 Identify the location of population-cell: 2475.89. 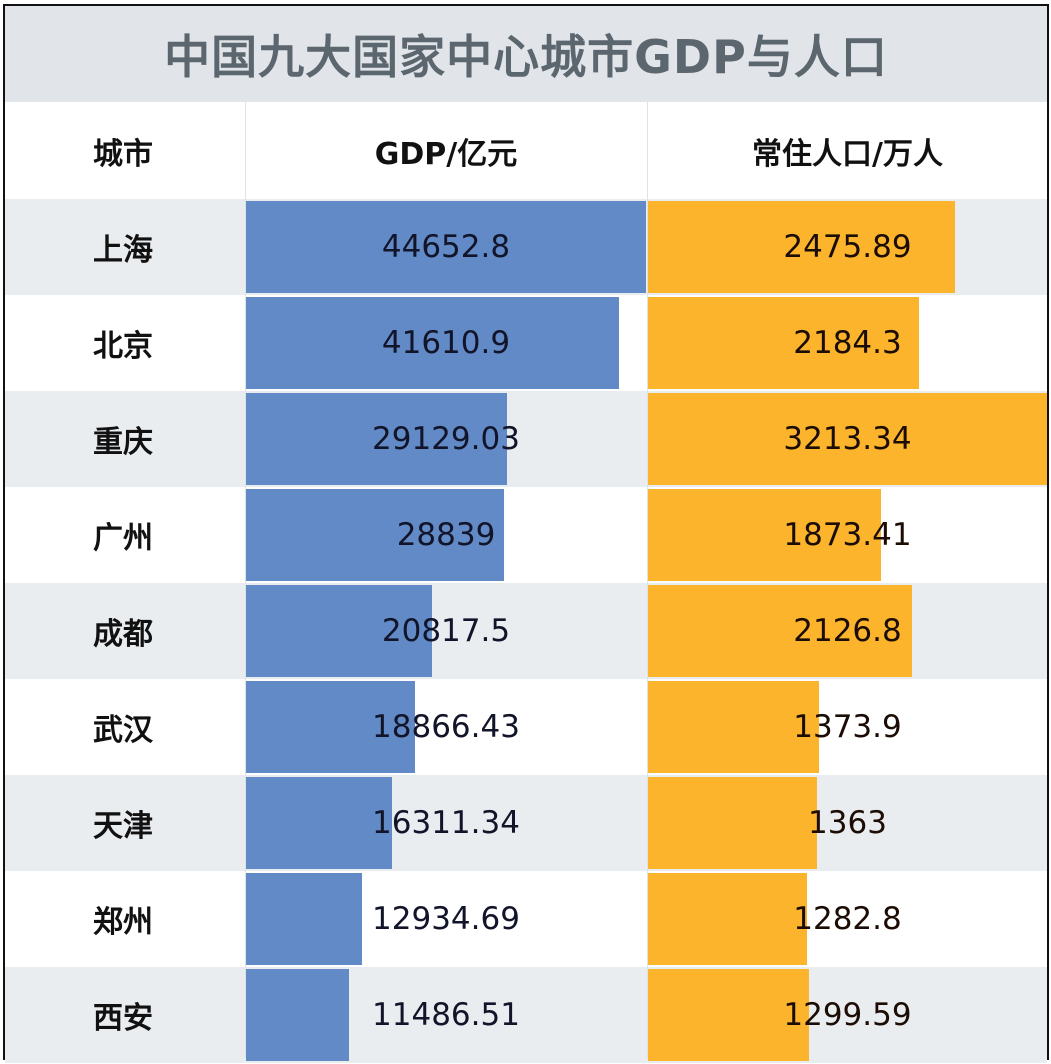
(847, 247).